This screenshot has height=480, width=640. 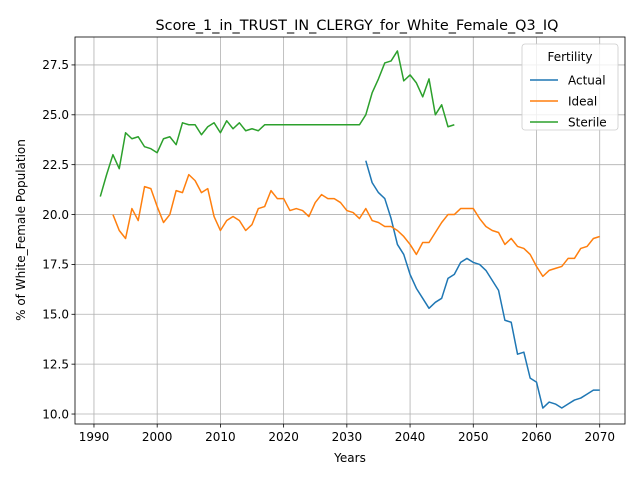 What do you see at coordinates (55, 115) in the screenshot?
I see `y-tick-label: 25.0` at bounding box center [55, 115].